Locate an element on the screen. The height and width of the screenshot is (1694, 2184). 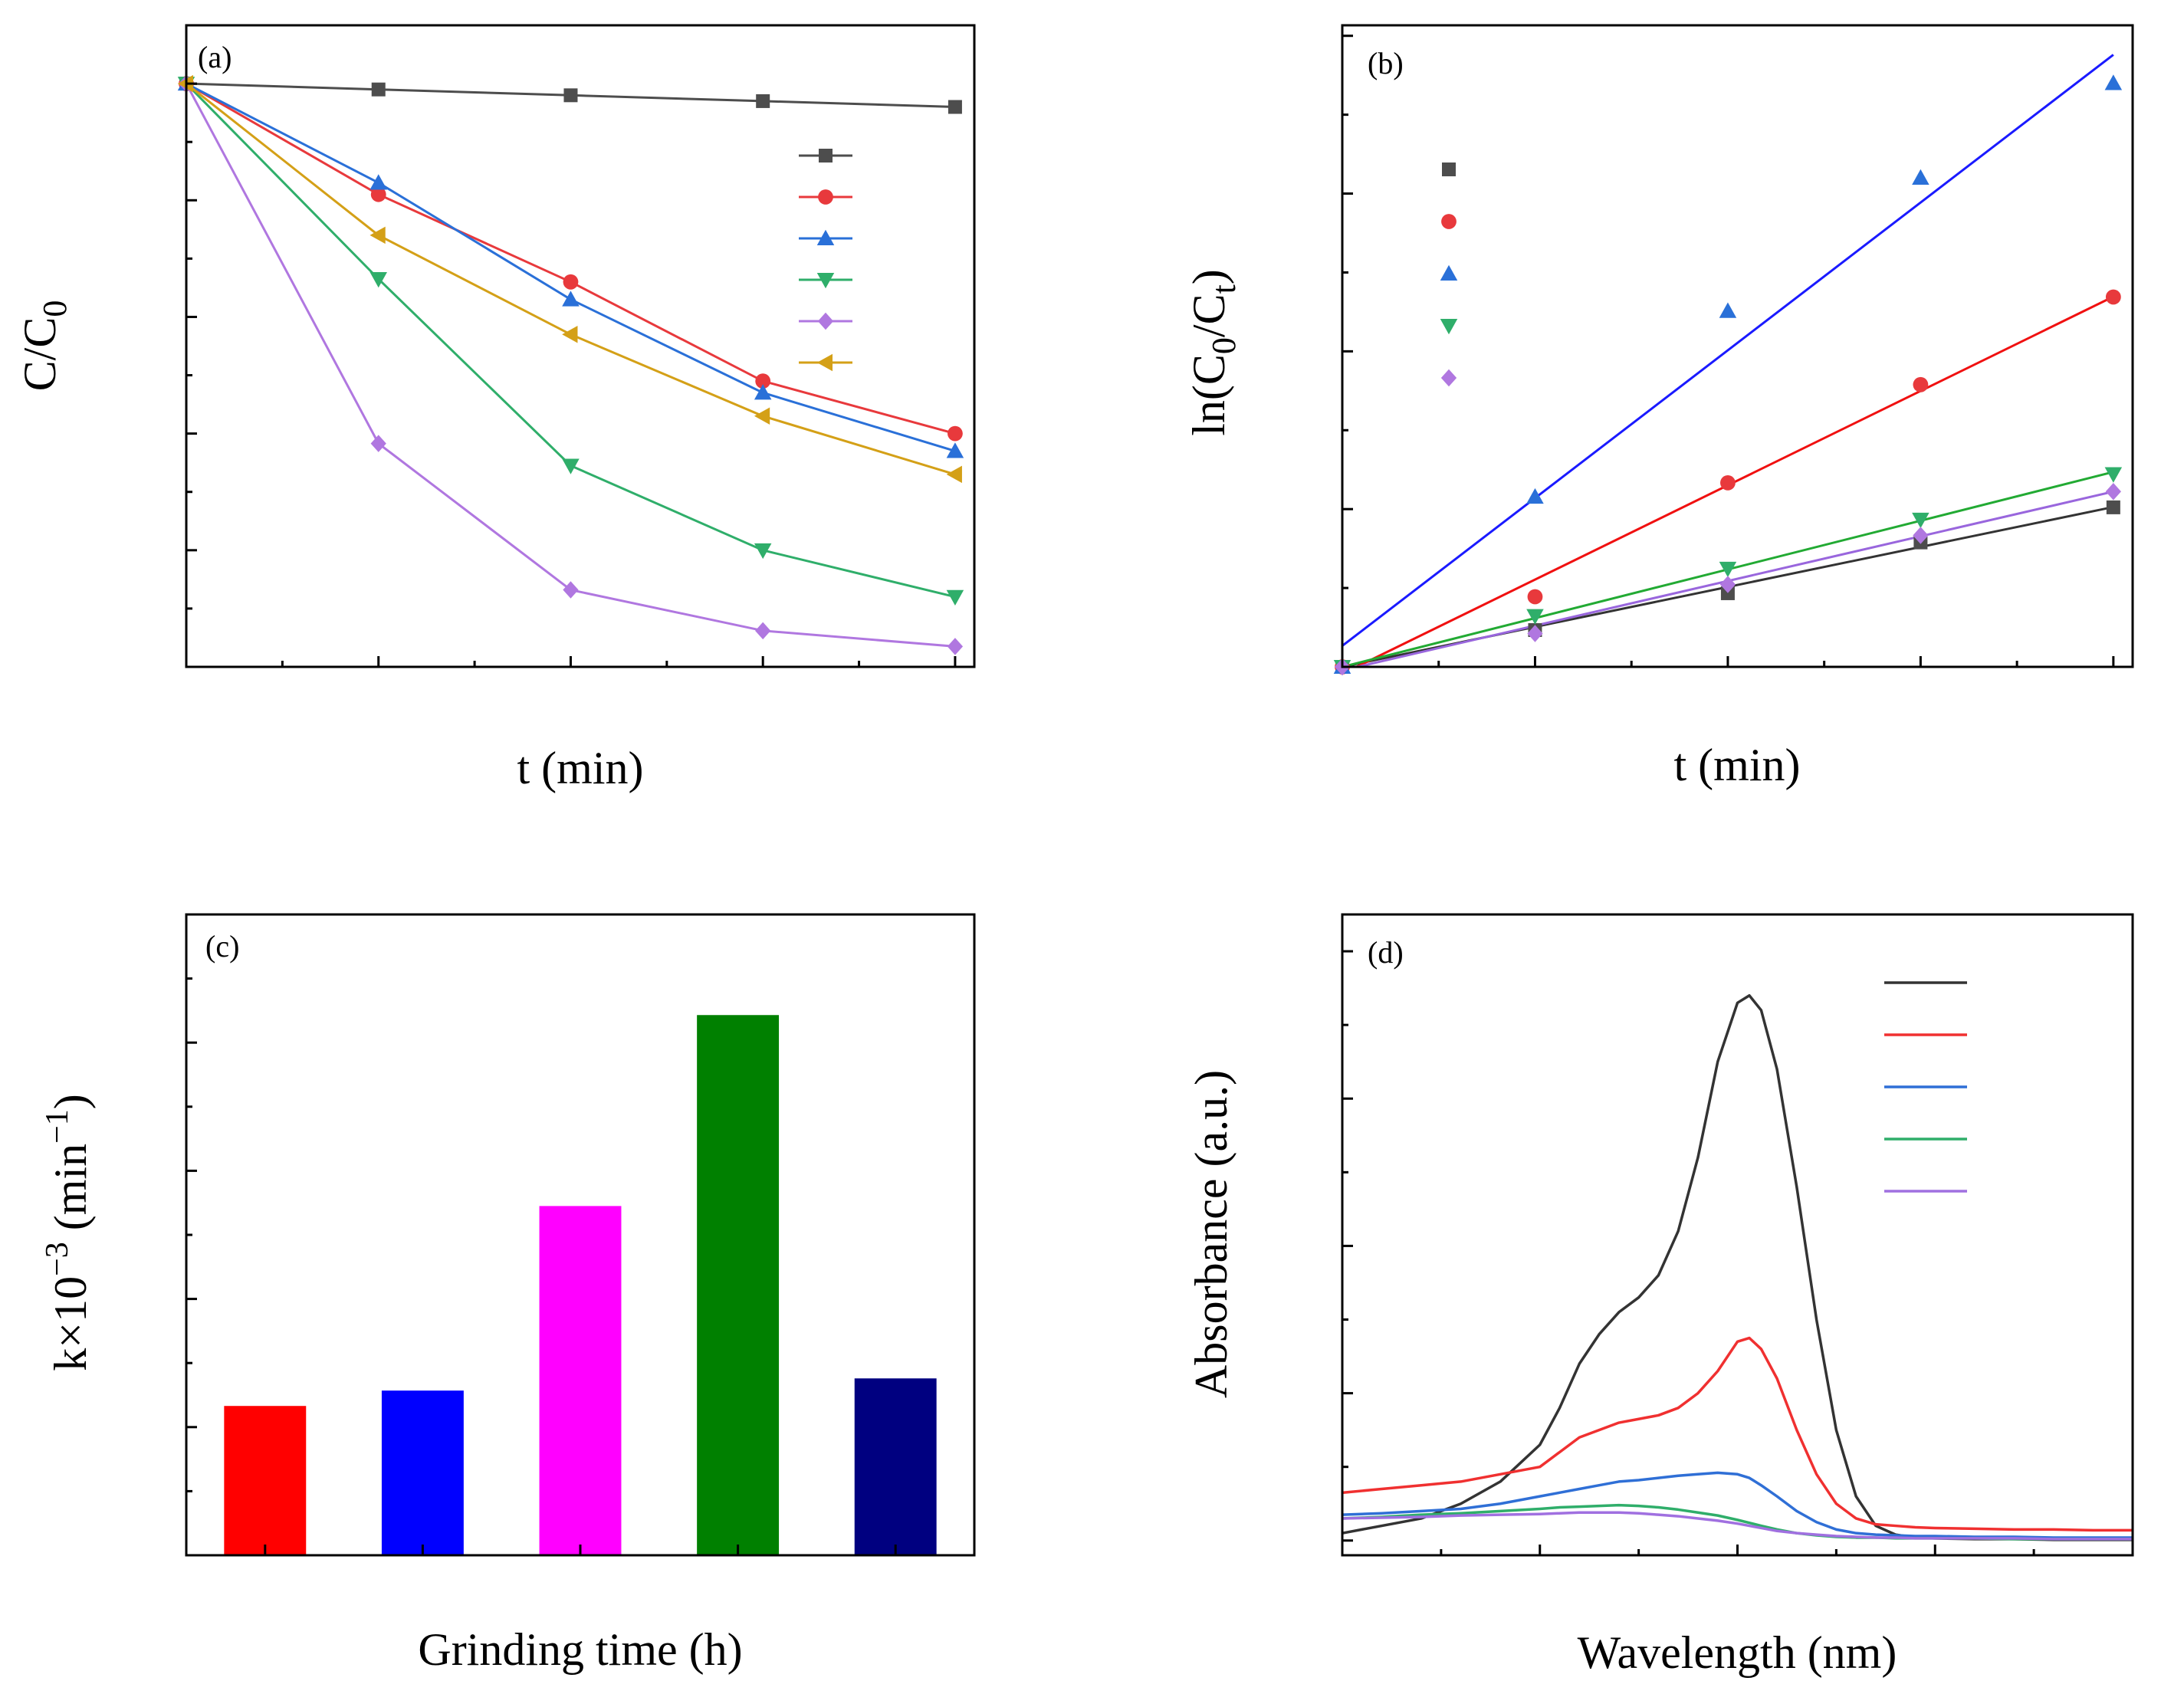
panel-d-legend is located at coordinates (1925, 1087).